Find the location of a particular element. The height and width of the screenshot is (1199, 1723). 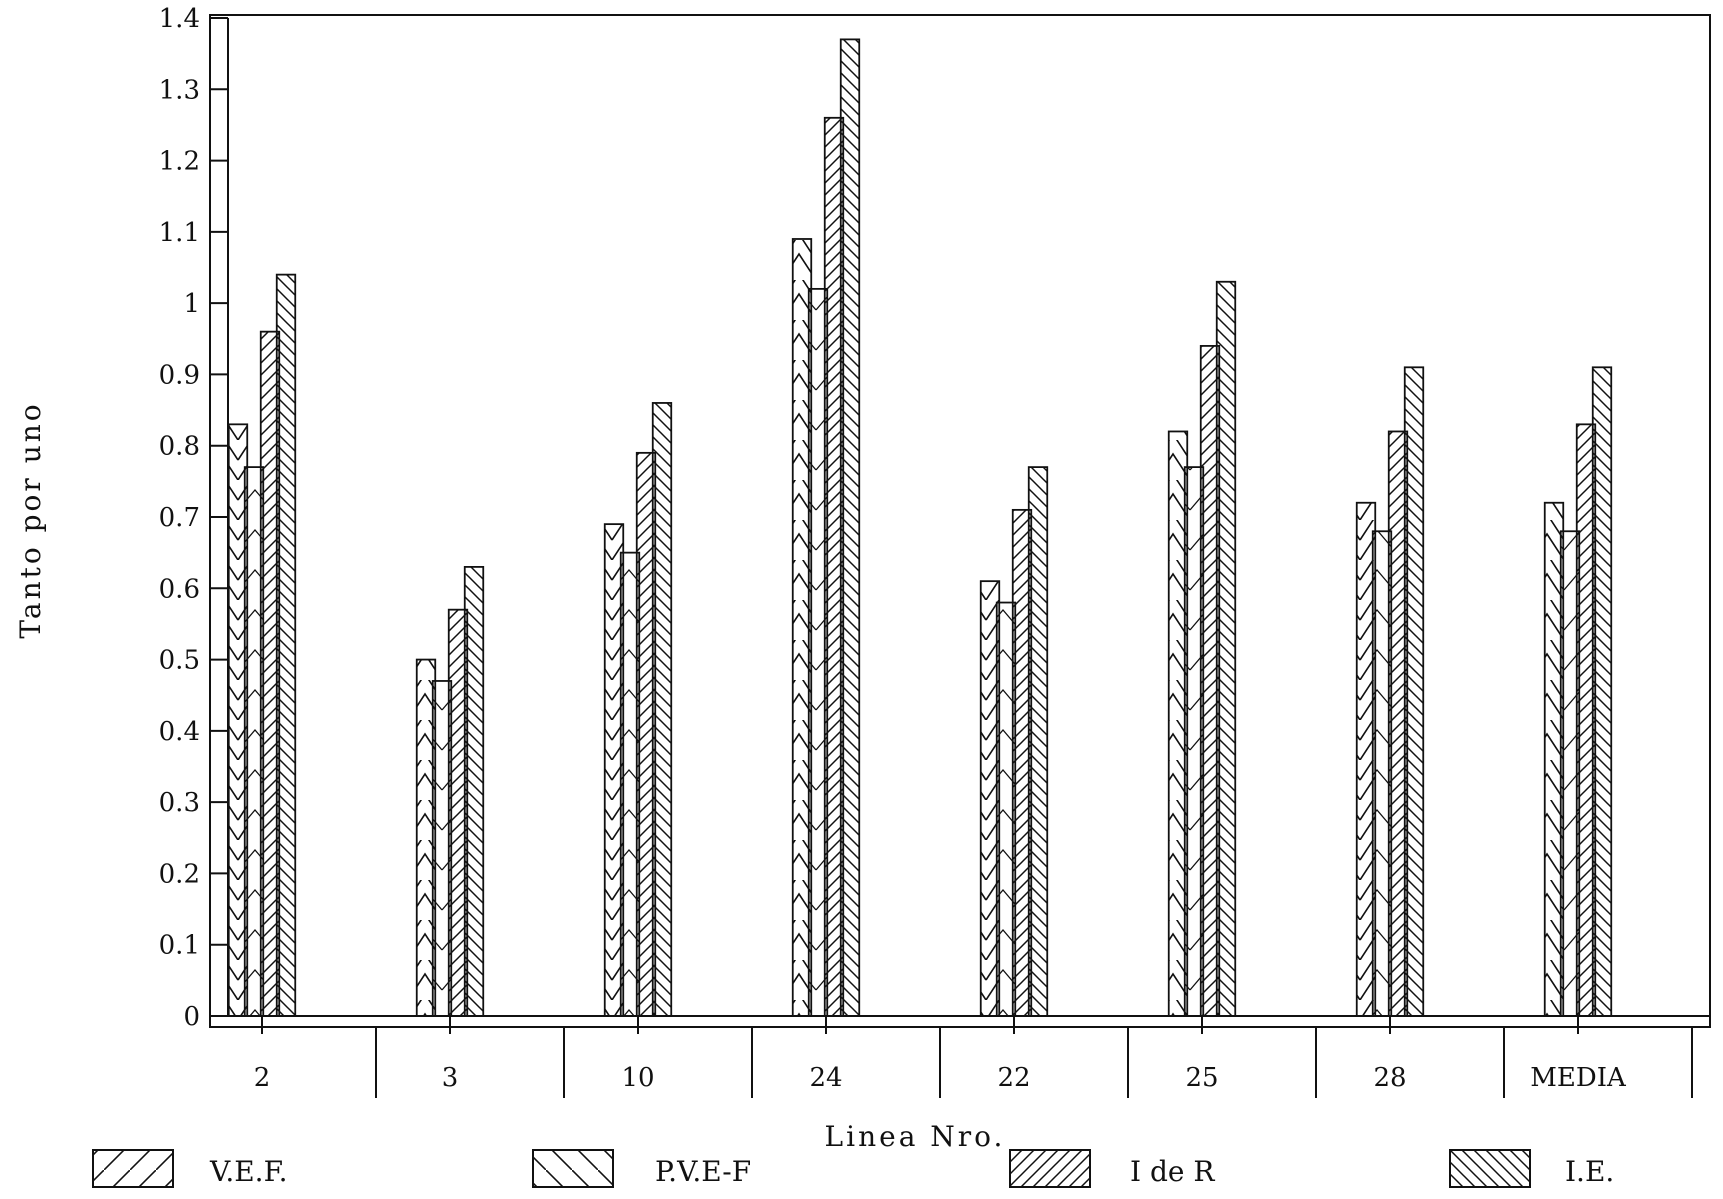

bar-i-e--24 is located at coordinates (850, 527).